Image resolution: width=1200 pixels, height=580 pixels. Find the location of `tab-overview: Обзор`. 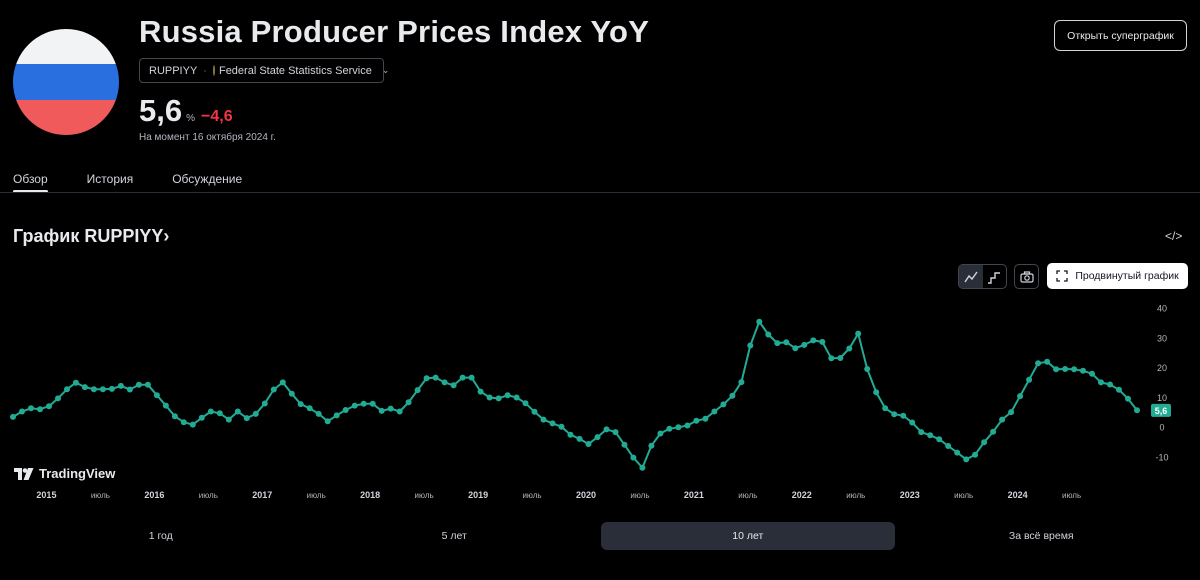

tab-overview: Обзор is located at coordinates (30, 182).